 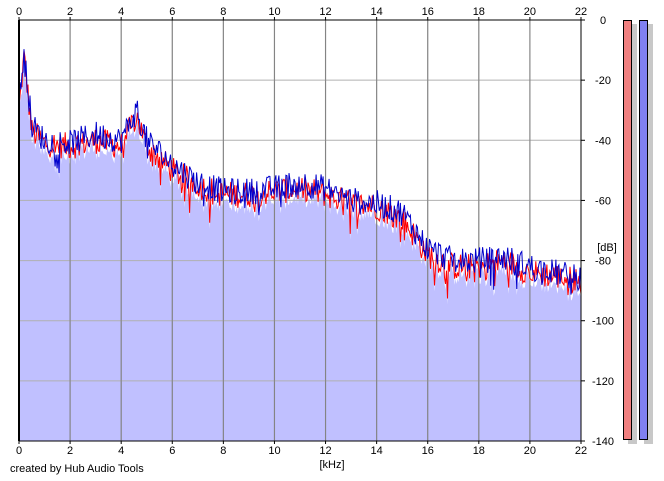 I want to click on y-tick-label: -60, so click(x=603, y=201).